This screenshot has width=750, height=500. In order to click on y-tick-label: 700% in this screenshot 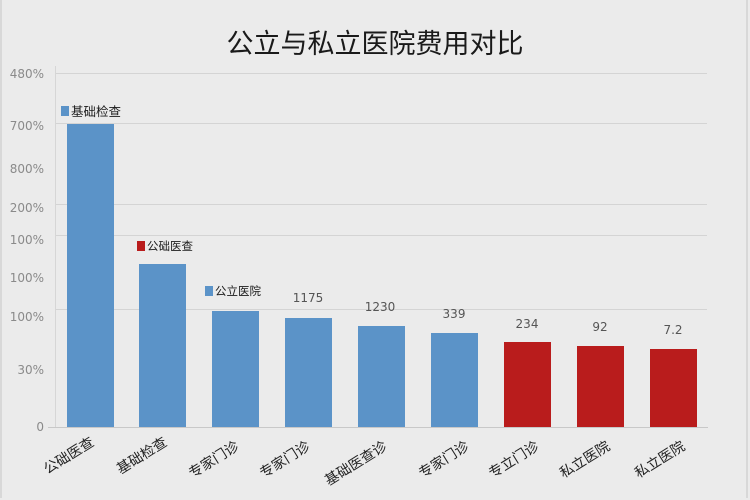, I will do `click(26, 126)`.